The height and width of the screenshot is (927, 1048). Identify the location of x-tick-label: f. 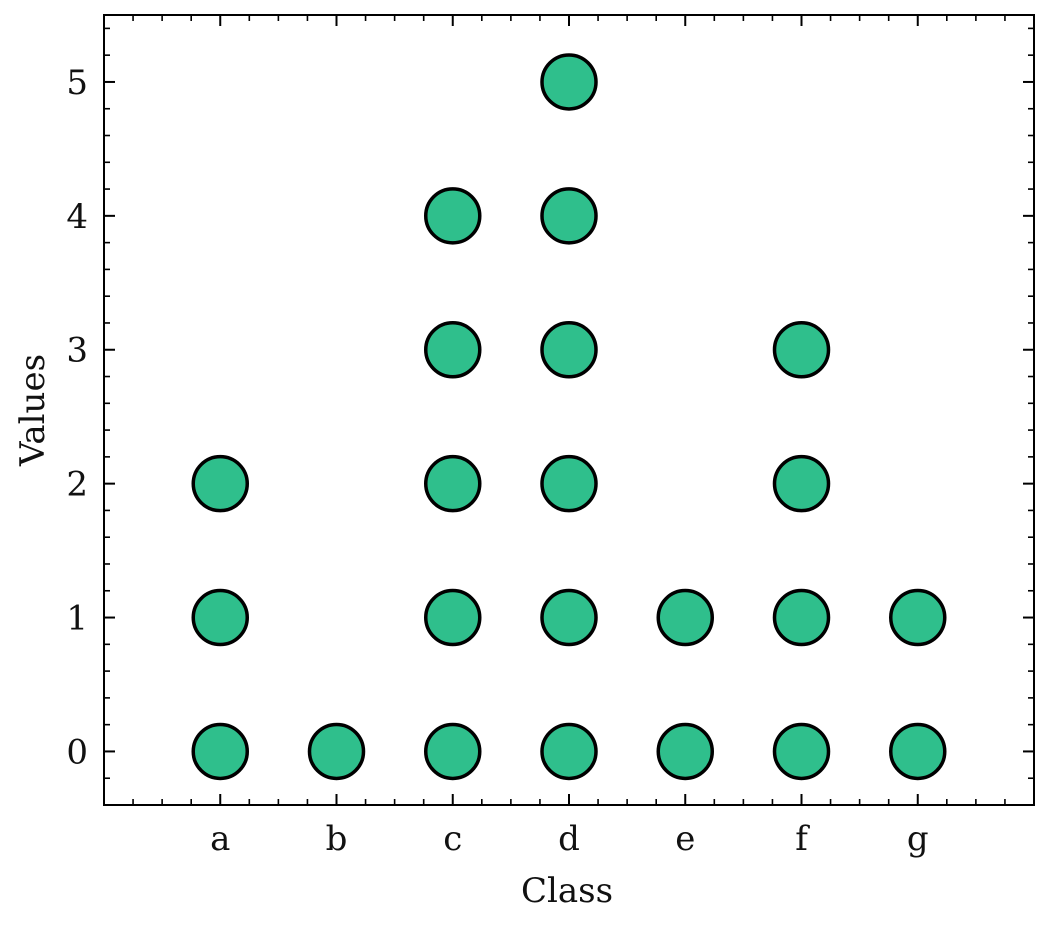
(802, 839).